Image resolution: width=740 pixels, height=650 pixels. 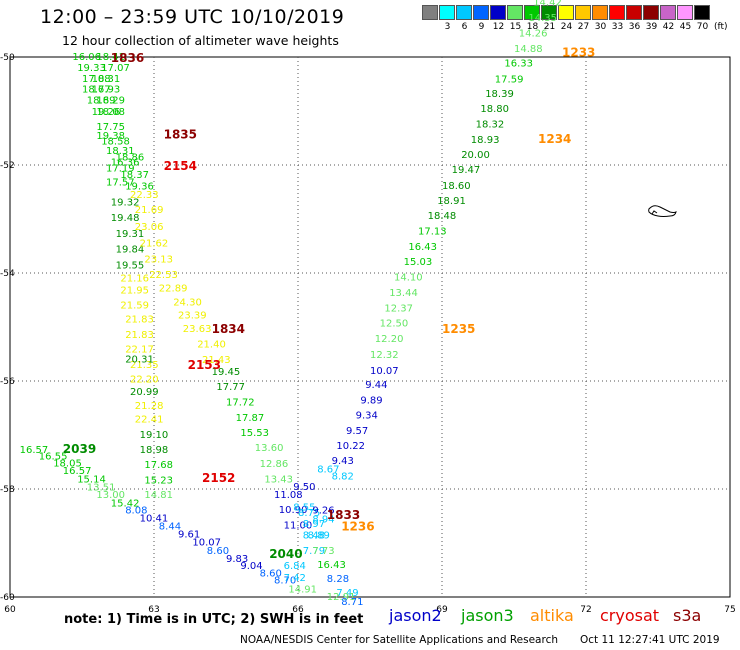 What do you see at coordinates (600, 18) in the screenshot?
I see `colorbar-bin: 30` at bounding box center [600, 18].